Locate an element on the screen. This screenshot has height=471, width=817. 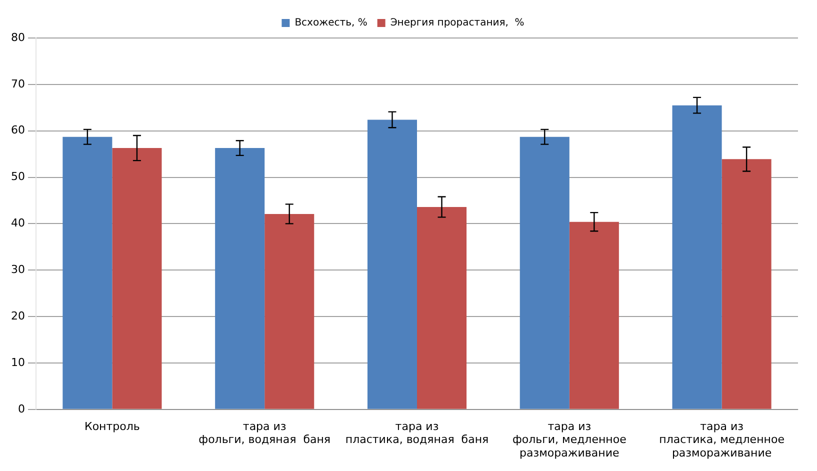
x-tick-label: тара из фольги, медленное размораживание is located at coordinates (569, 440).